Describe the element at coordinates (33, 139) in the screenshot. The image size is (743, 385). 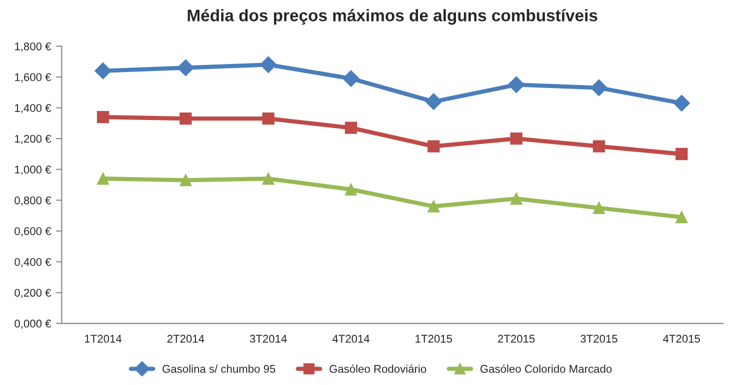
I see `y-tick-label: 1,200 €` at that location.